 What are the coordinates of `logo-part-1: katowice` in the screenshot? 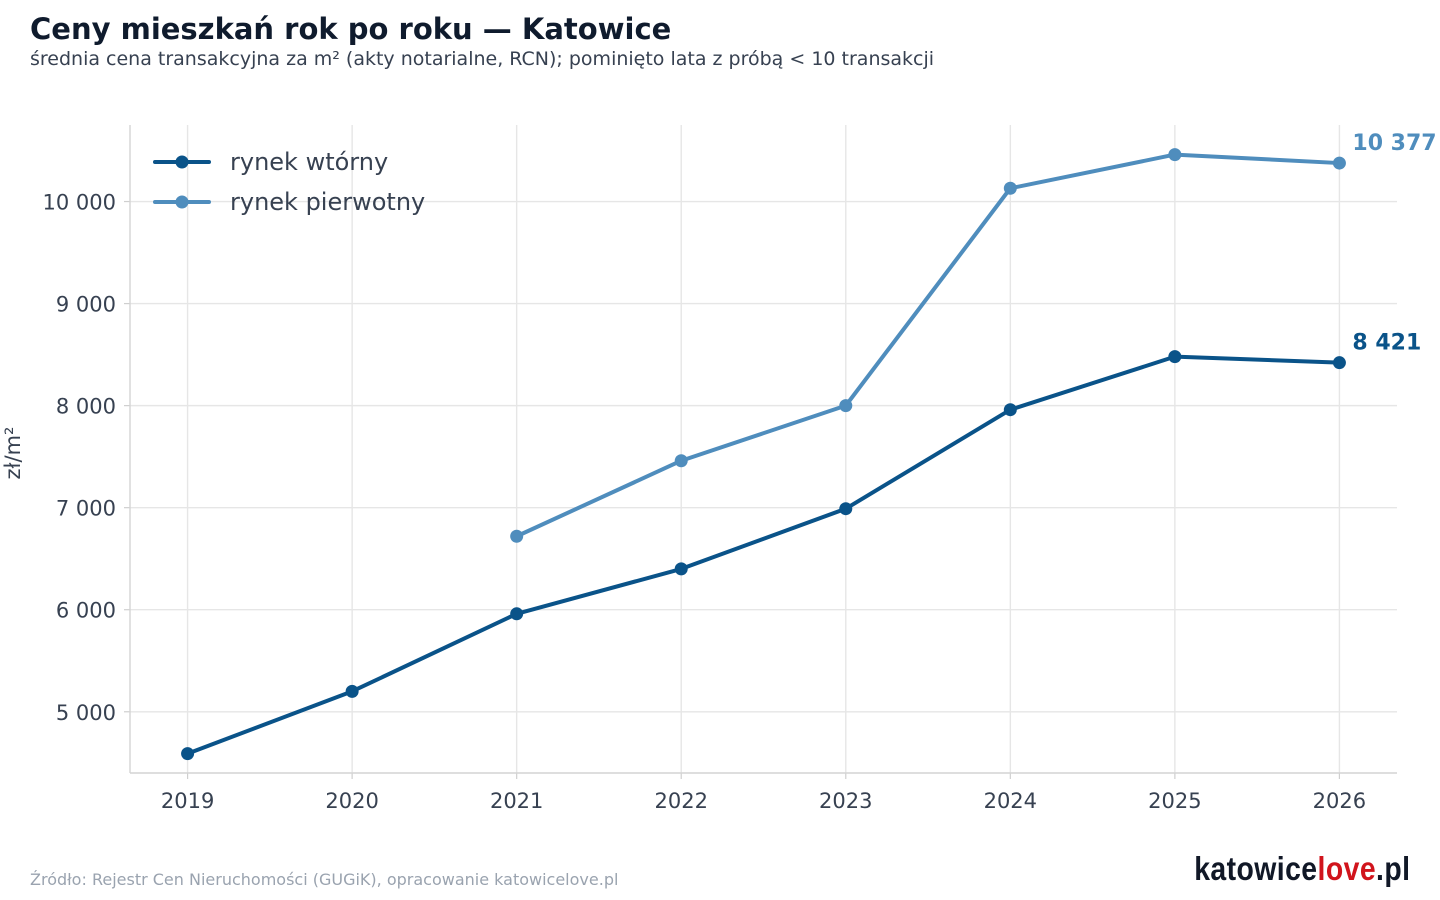 It's located at (1255, 868).